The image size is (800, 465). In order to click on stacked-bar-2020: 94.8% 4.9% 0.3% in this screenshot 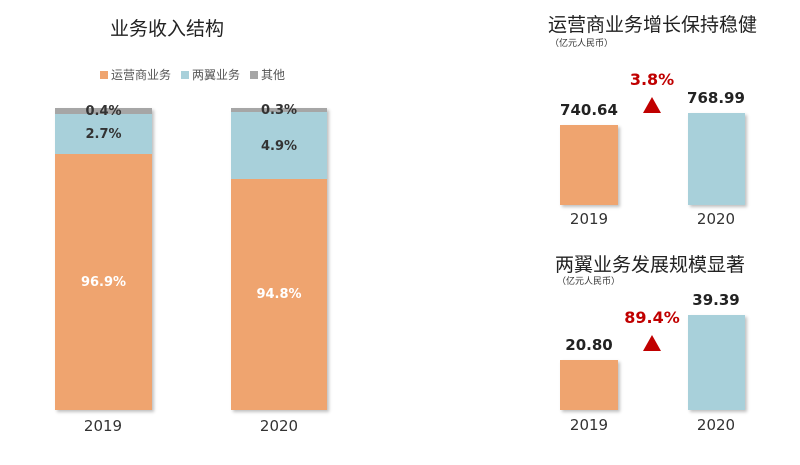, I will do `click(279, 256)`.